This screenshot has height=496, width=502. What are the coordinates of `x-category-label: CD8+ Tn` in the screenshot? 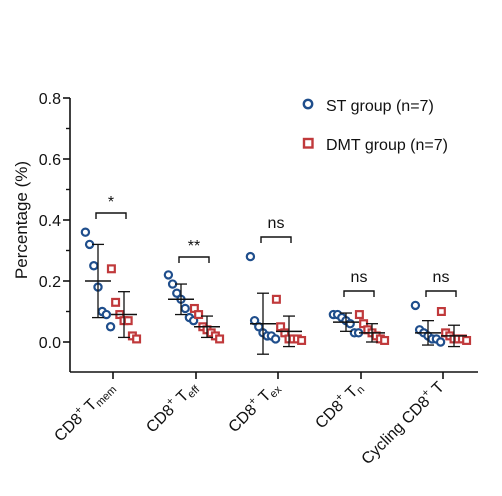 It's located at (338, 405).